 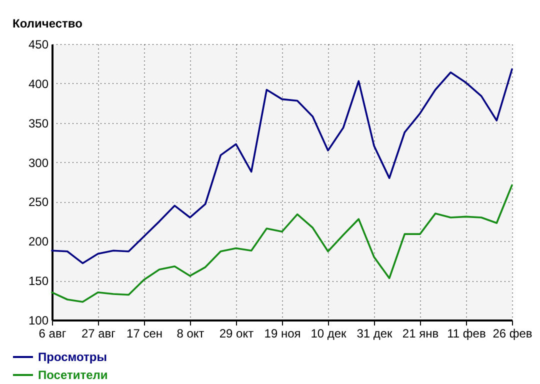 I want to click on y-tick-label: 450, so click(x=38, y=45).